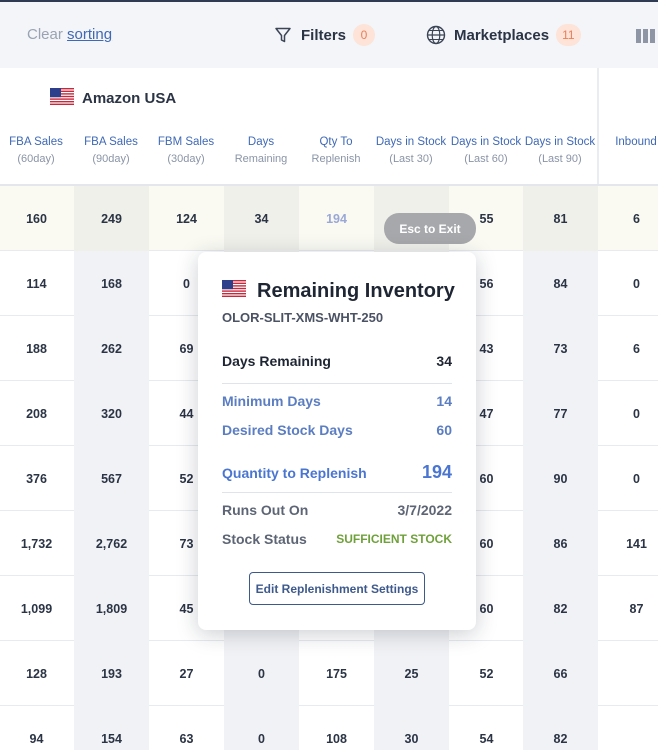 This screenshot has height=750, width=658. I want to click on filters-button: Filters 0, so click(325, 35).